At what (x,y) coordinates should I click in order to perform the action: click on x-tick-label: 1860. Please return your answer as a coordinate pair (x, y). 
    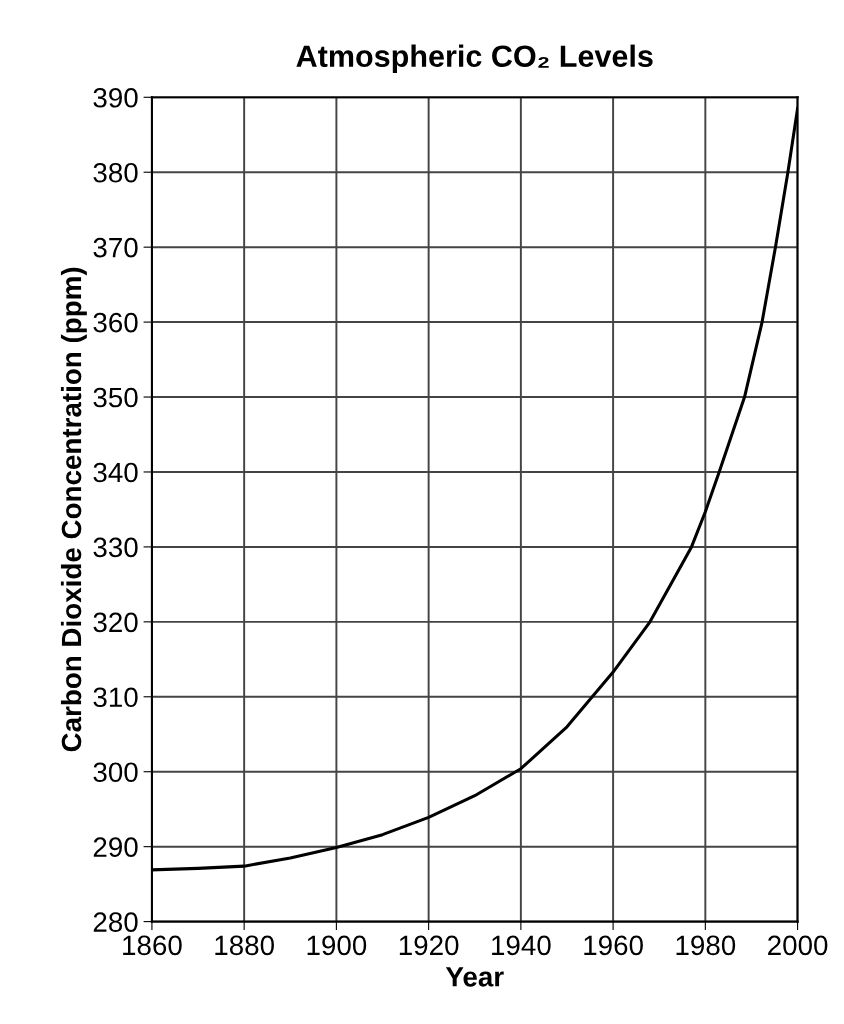
    Looking at the image, I should click on (152, 945).